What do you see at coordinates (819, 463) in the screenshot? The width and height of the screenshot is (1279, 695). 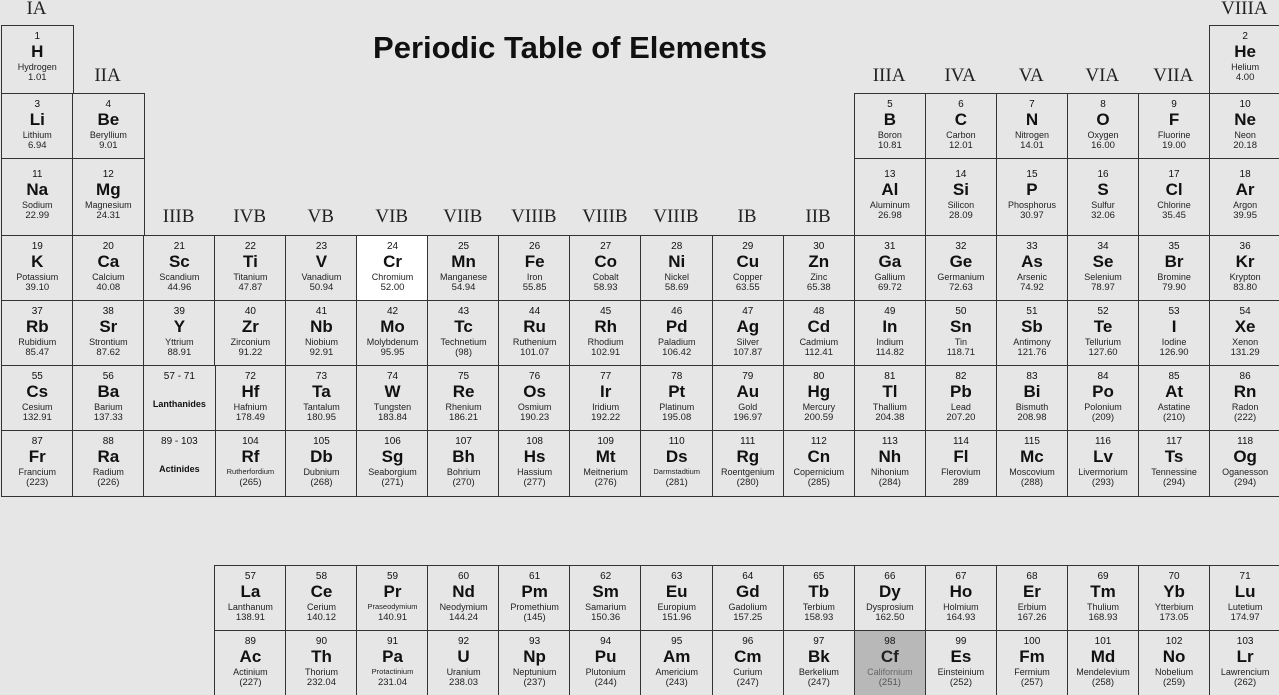 I see `element-Cn: 112 Cn Copernicium (285)` at bounding box center [819, 463].